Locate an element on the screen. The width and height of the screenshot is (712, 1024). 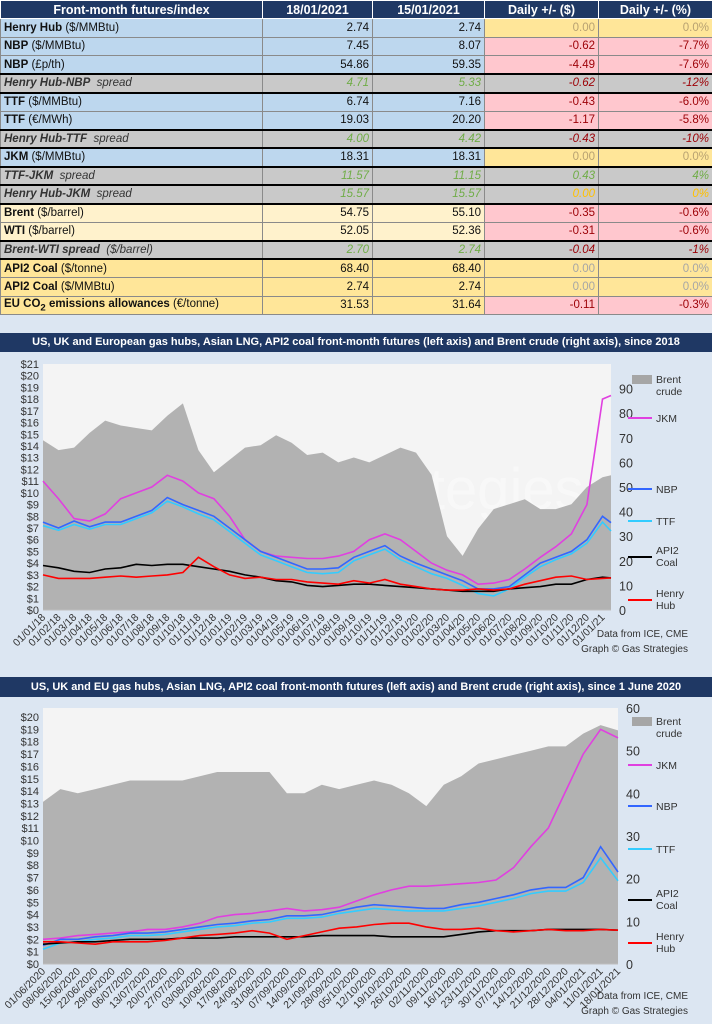
table-row: TTF-JKM spread 11.57 11.15 0.43 4% is located at coordinates (356, 175).